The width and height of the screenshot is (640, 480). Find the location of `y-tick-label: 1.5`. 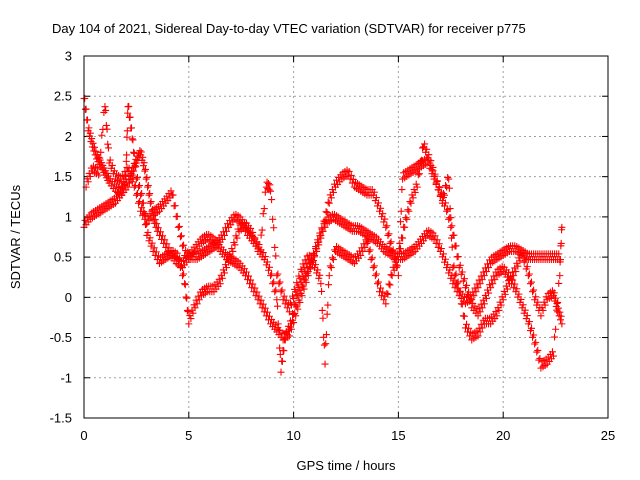

y-tick-label: 1.5 is located at coordinates (63, 176).